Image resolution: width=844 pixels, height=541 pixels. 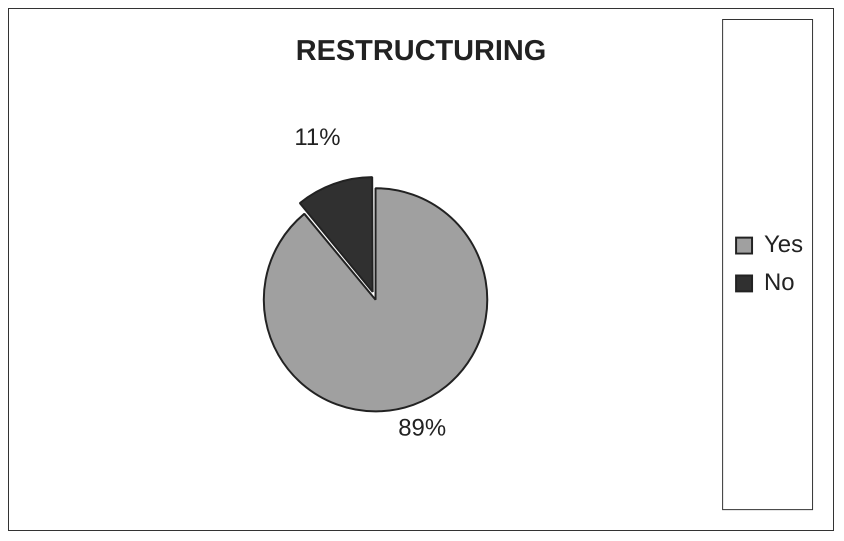 What do you see at coordinates (779, 282) in the screenshot?
I see `legend-label: No` at bounding box center [779, 282].